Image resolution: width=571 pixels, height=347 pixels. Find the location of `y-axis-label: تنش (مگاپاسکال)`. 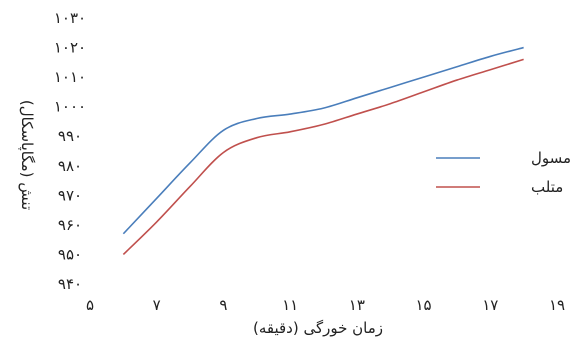

y-axis-label: تنش (مگاپاسکال) is located at coordinates (26, 155).